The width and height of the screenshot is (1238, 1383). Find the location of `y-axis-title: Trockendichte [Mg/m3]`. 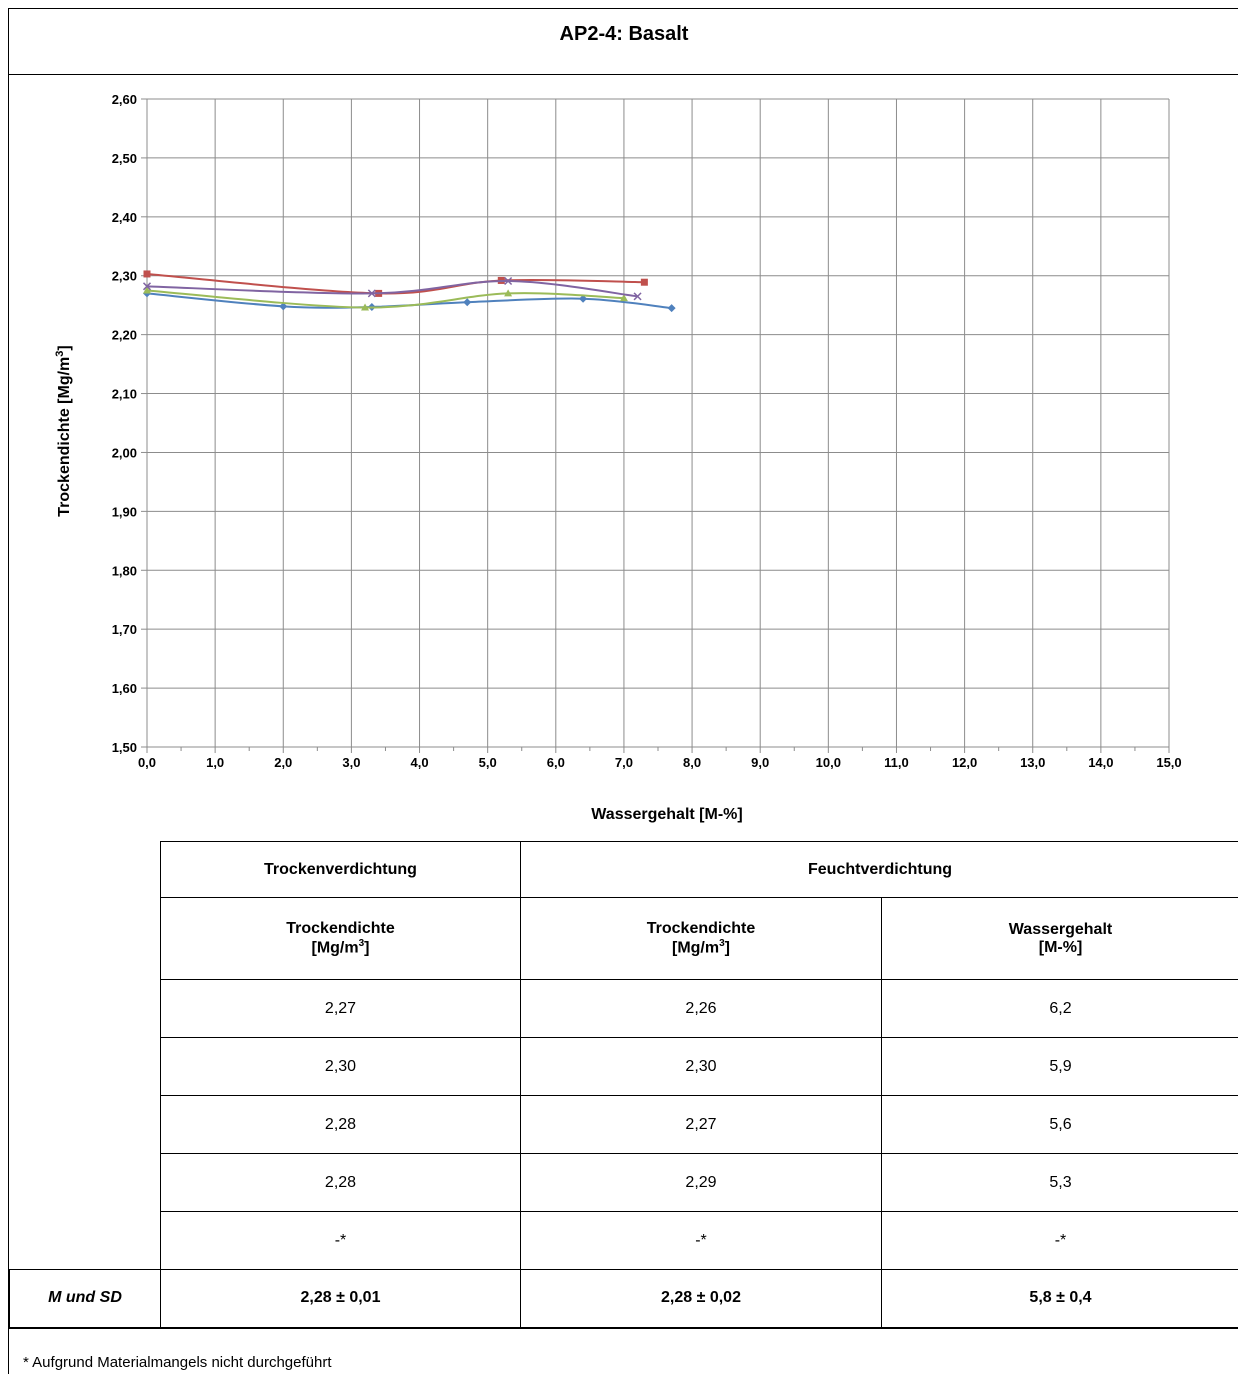

y-axis-title: Trockendichte [Mg/m3] is located at coordinates (63, 430).